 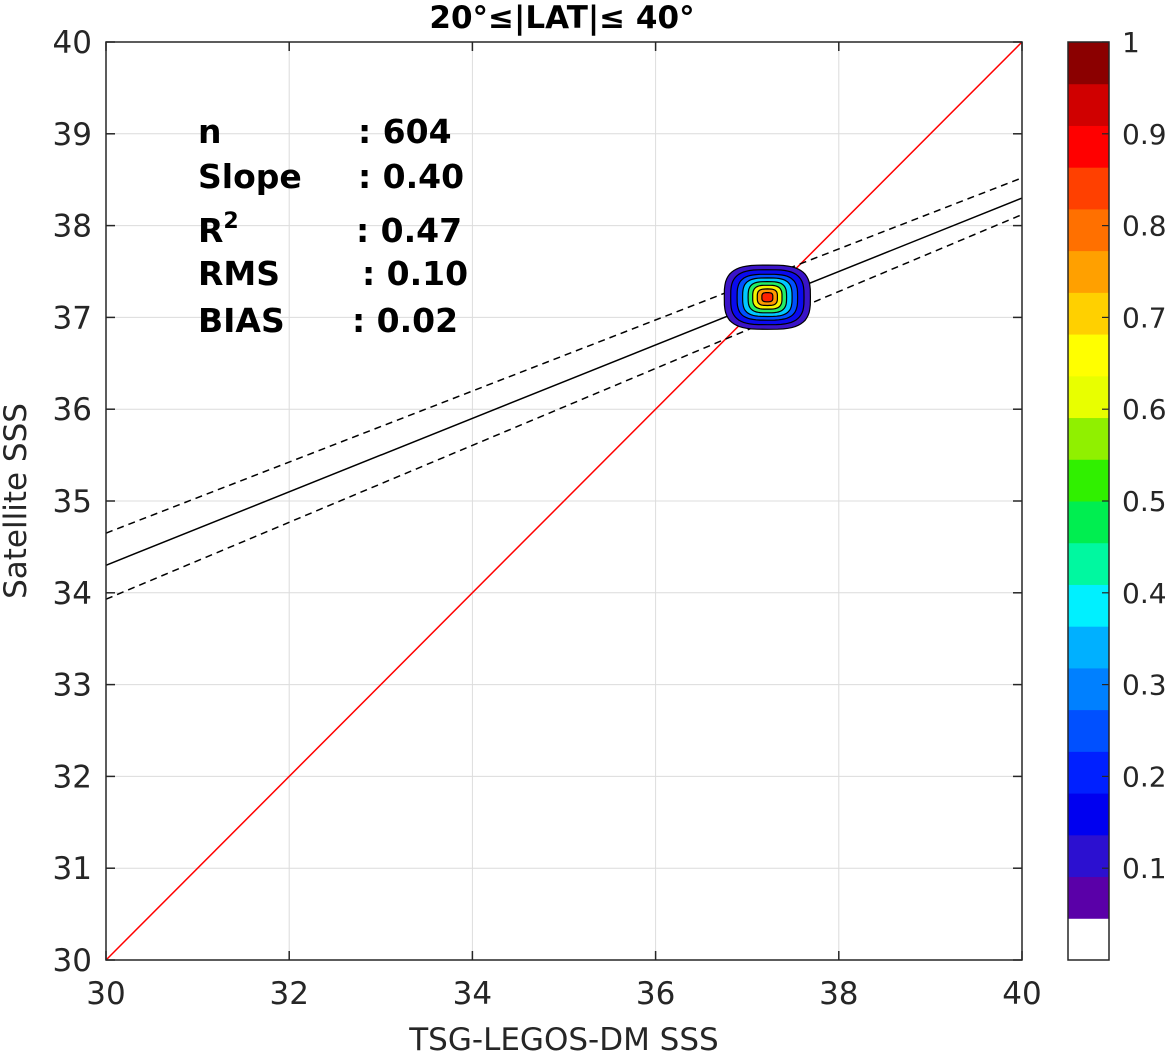 What do you see at coordinates (472, 994) in the screenshot?
I see `x-tick-label: 34` at bounding box center [472, 994].